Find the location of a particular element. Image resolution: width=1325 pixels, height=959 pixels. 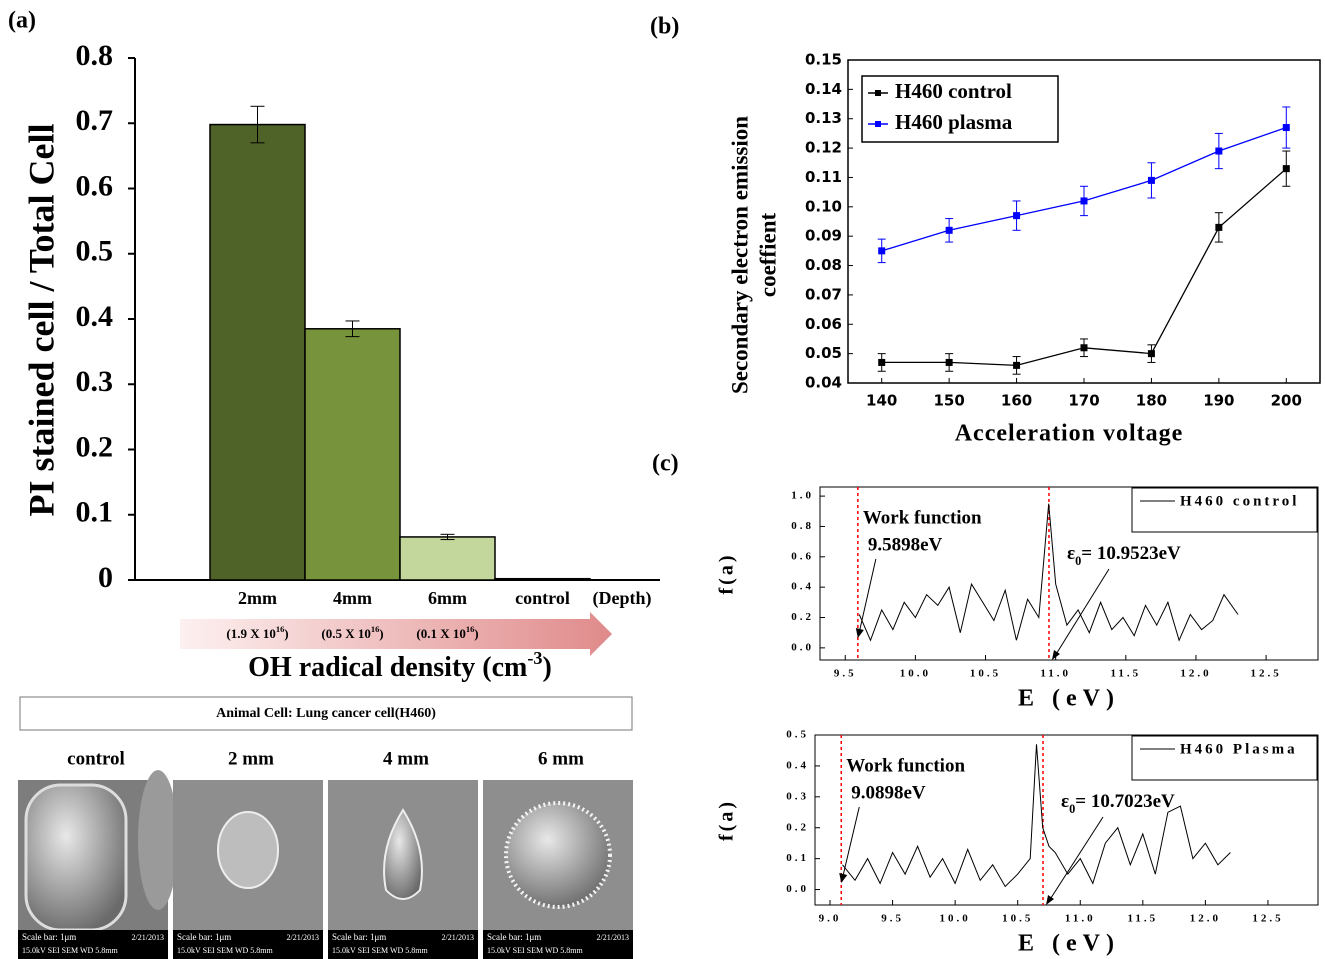

sem-date: 2/21/2013 is located at coordinates (458, 937).